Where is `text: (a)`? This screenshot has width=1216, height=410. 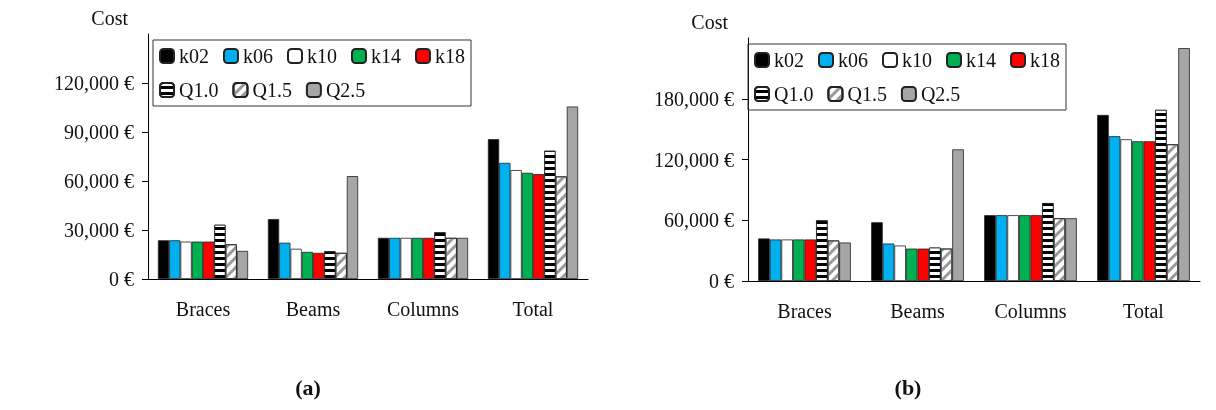 text: (a) is located at coordinates (308, 387).